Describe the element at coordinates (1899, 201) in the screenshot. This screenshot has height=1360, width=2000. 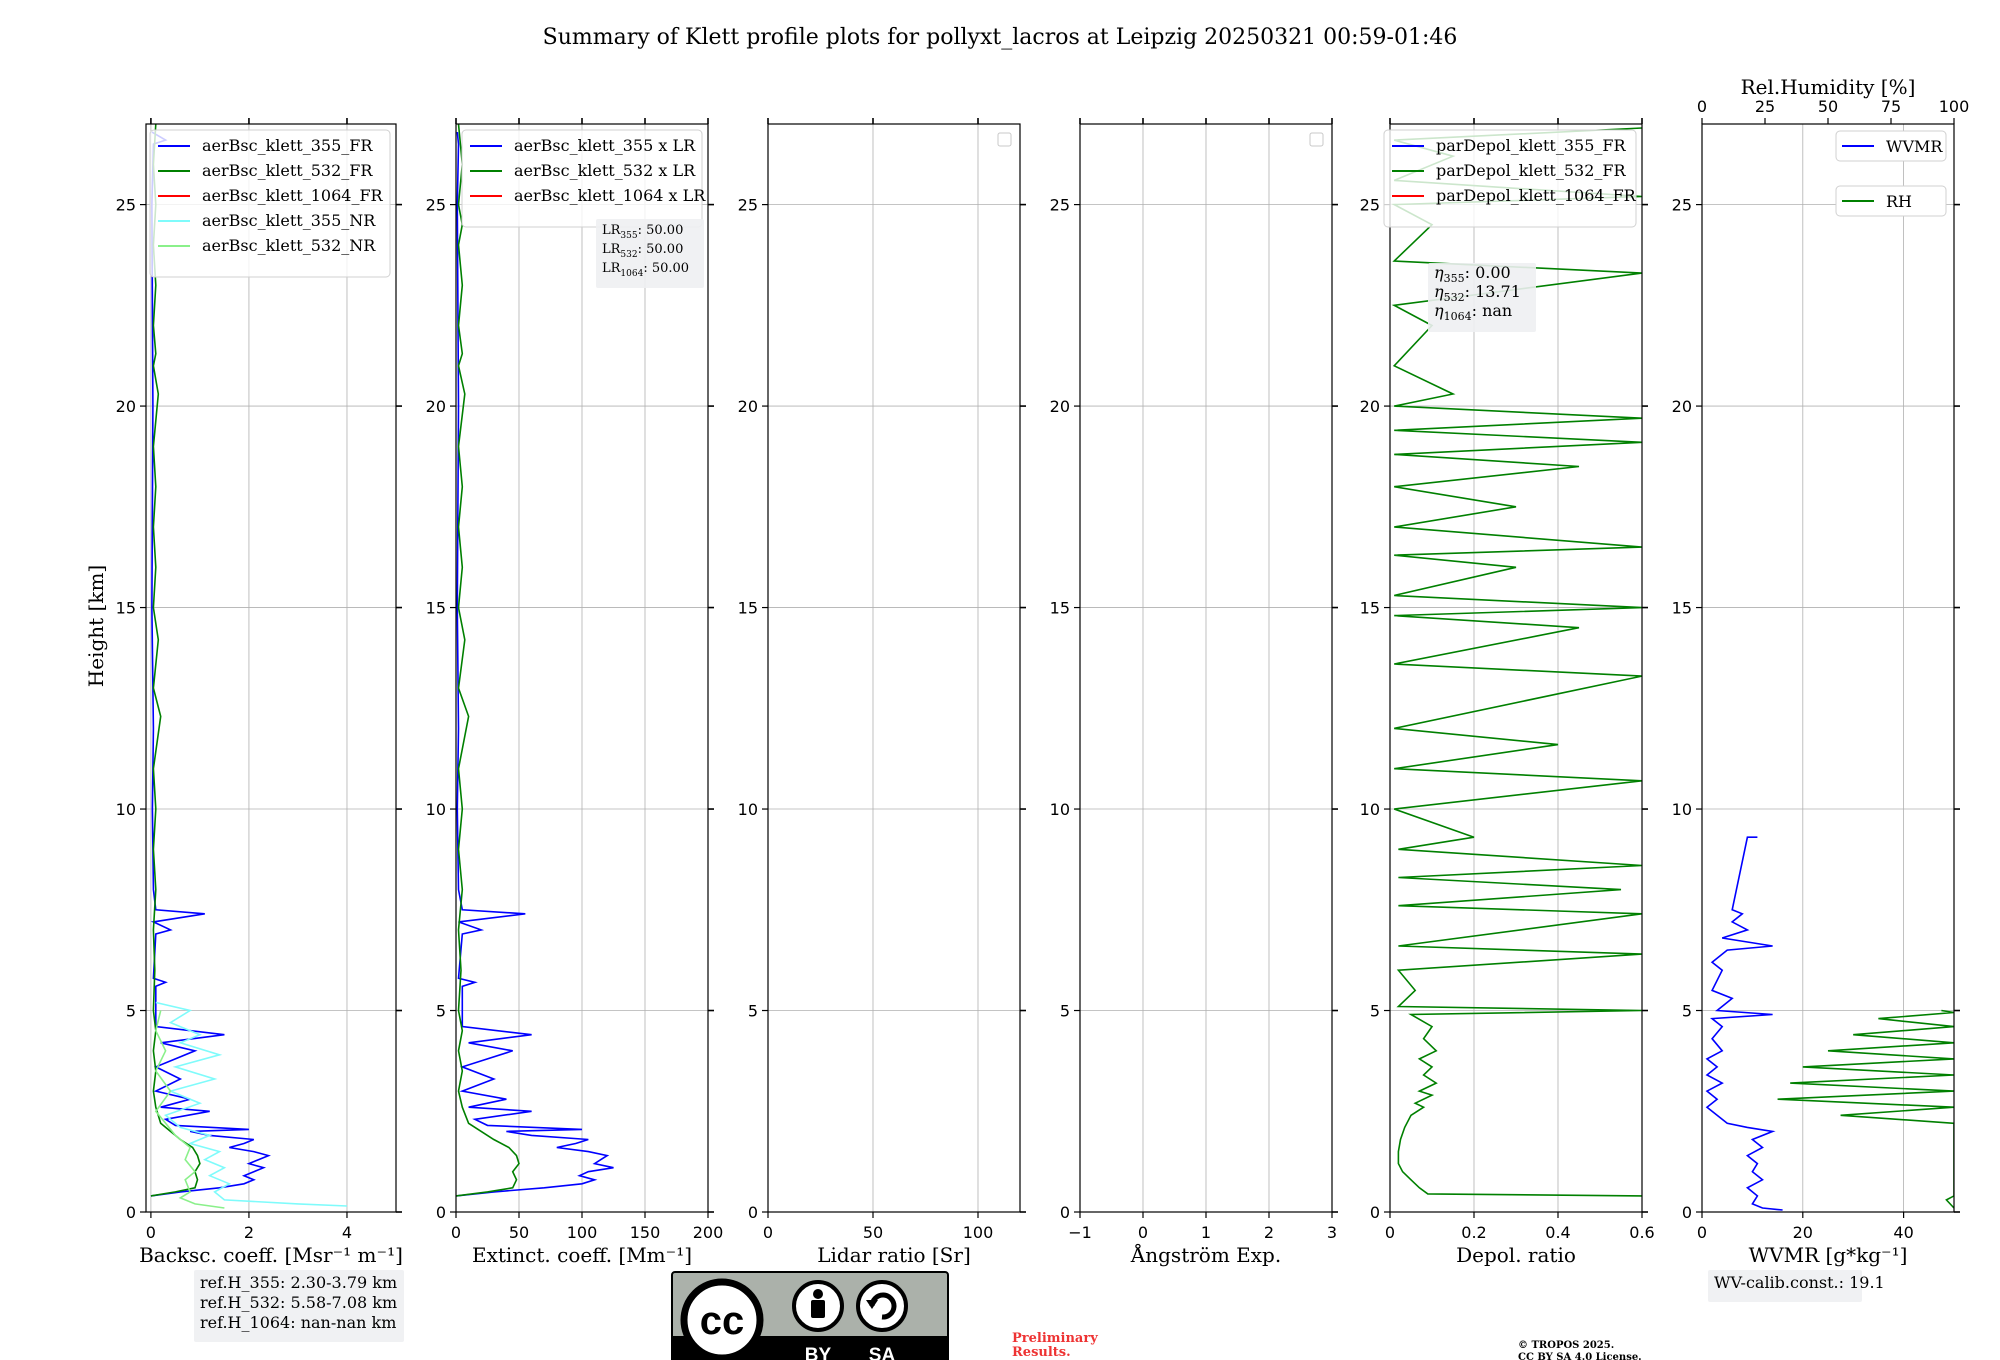
I see `legend-entry: RH` at that location.